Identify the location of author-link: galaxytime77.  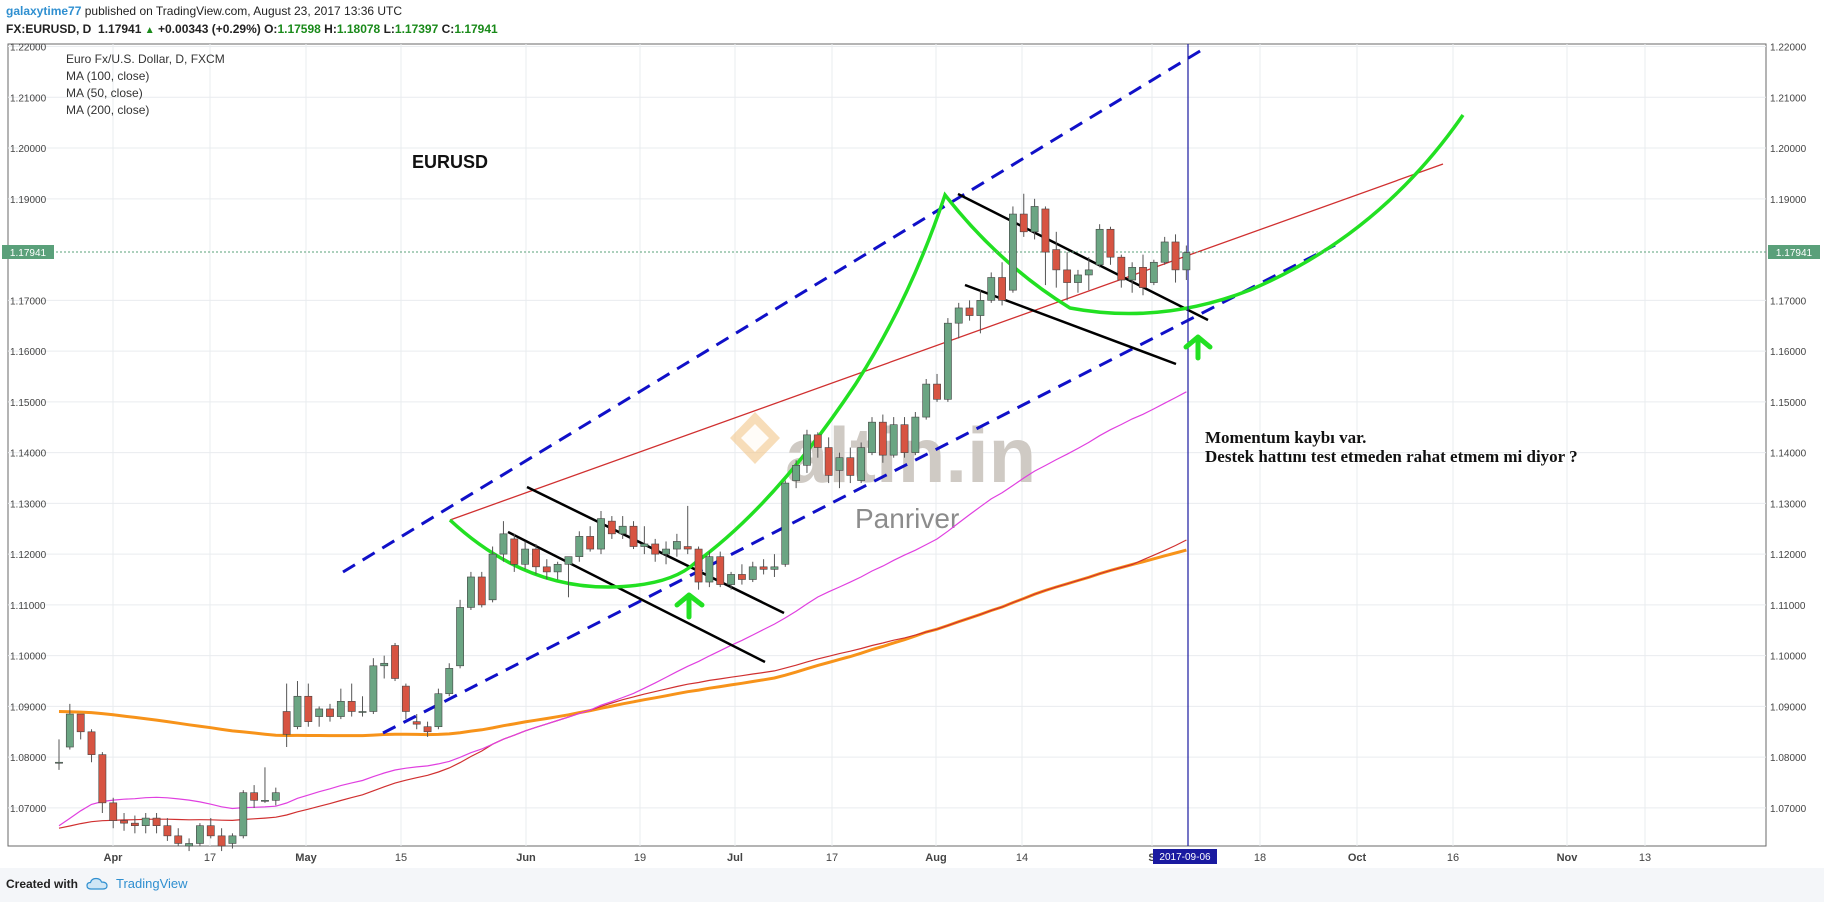
(44, 11).